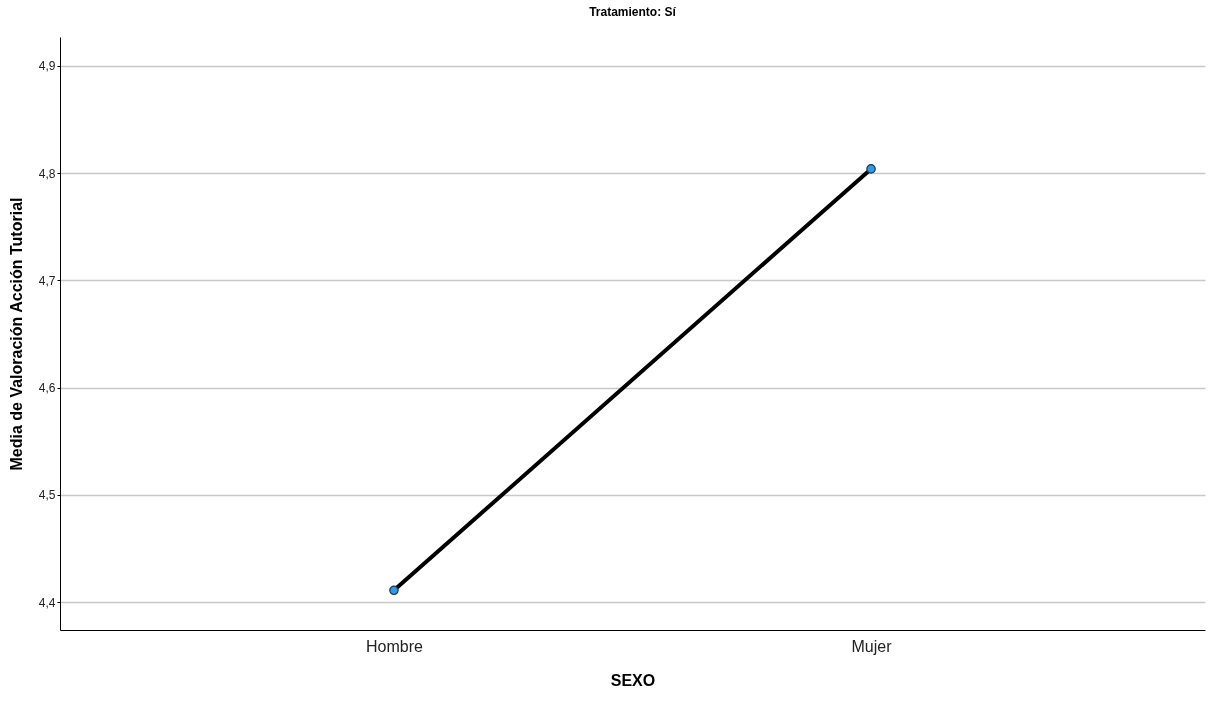  Describe the element at coordinates (47, 173) in the screenshot. I see `y-tick-label: 4,8` at that location.